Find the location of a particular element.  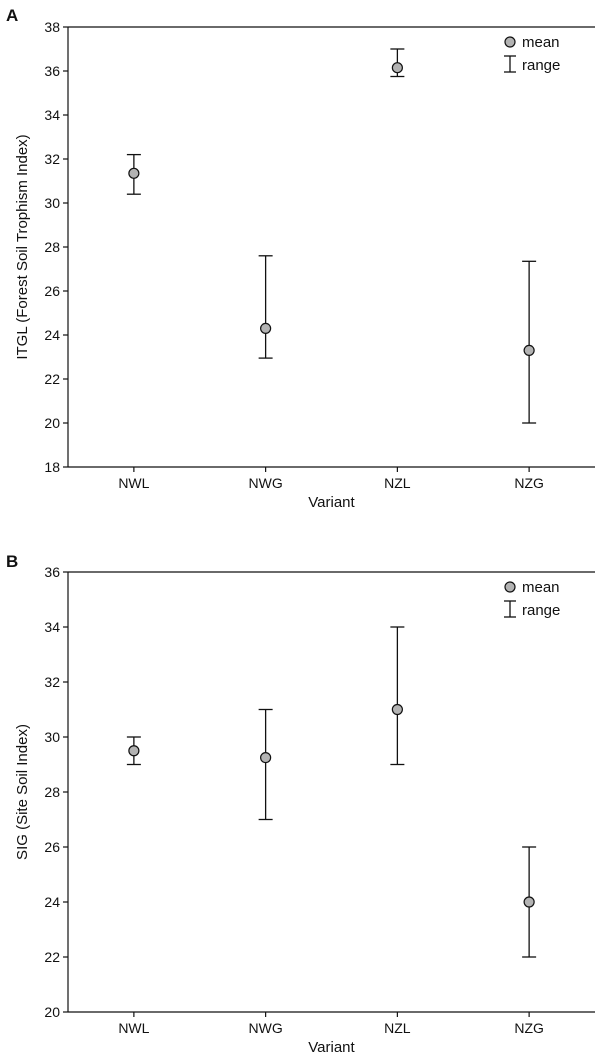

y-axis-title: ITGL (Forest Soil Trophism Index) is located at coordinates (22, 246).